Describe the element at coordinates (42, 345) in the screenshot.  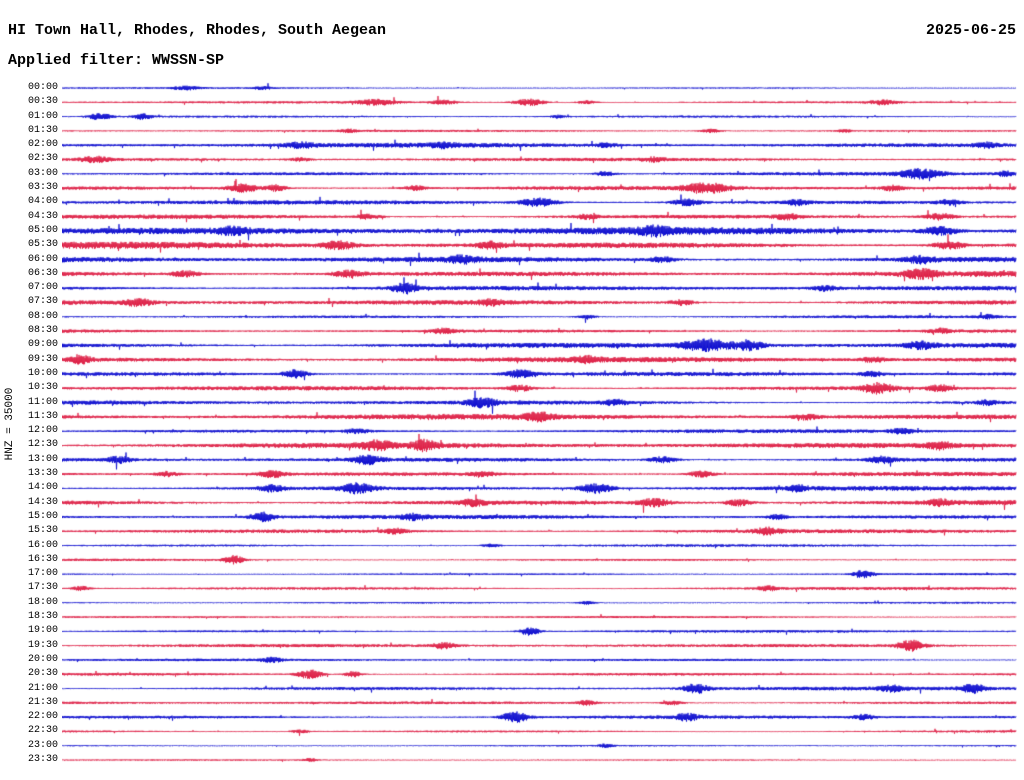
I see `time-label: 09:00` at that location.